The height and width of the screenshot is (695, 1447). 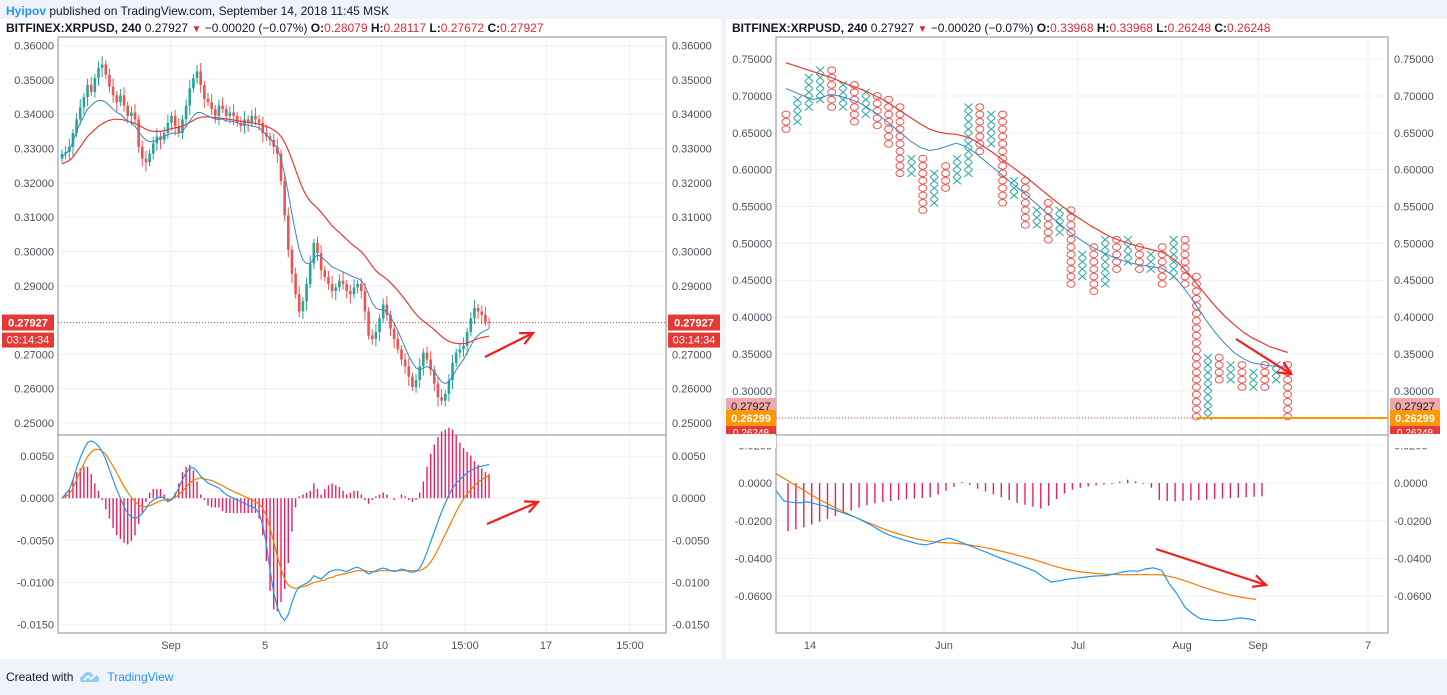 I want to click on tradingview-cloud-icon, so click(x=90, y=677).